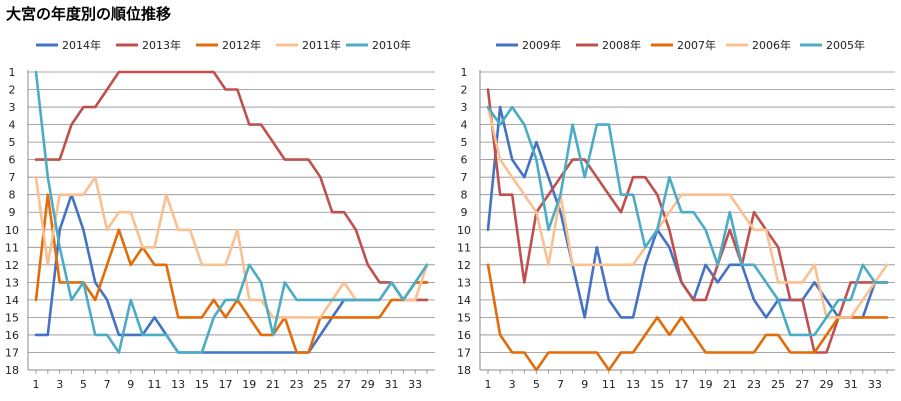 This screenshot has width=901, height=401. I want to click on legend-label: 2014年, so click(81, 45).